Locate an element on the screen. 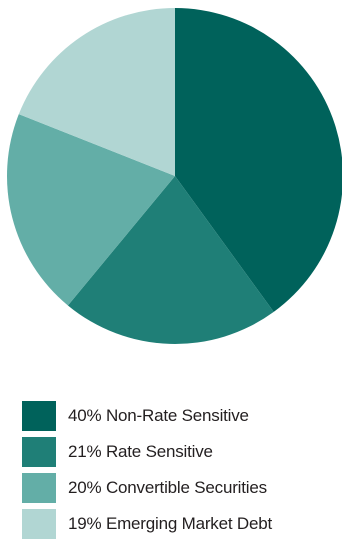 Image resolution: width=342 pixels, height=553 pixels. legend-swatch-rate-sensitive is located at coordinates (39, 452).